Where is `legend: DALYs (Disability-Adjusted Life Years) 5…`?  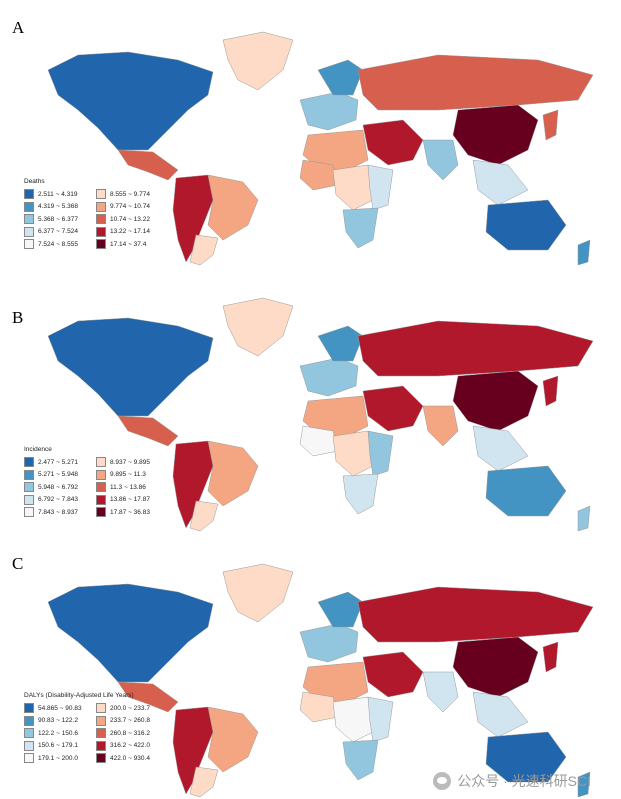
legend: DALYs (Disability-Adjusted Life Years) 5… is located at coordinates (96, 728).